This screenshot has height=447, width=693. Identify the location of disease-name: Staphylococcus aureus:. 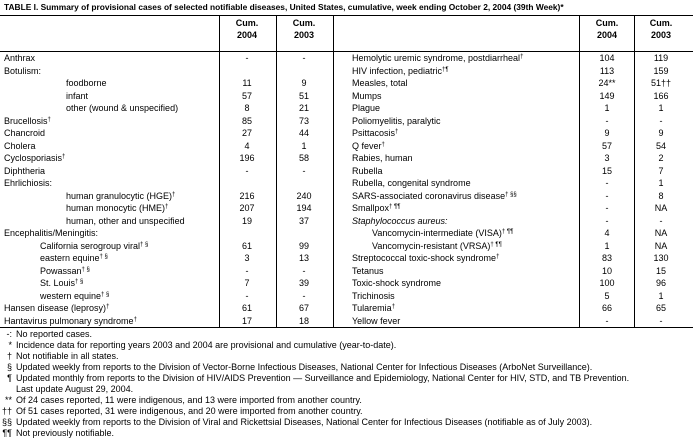
(400, 220).